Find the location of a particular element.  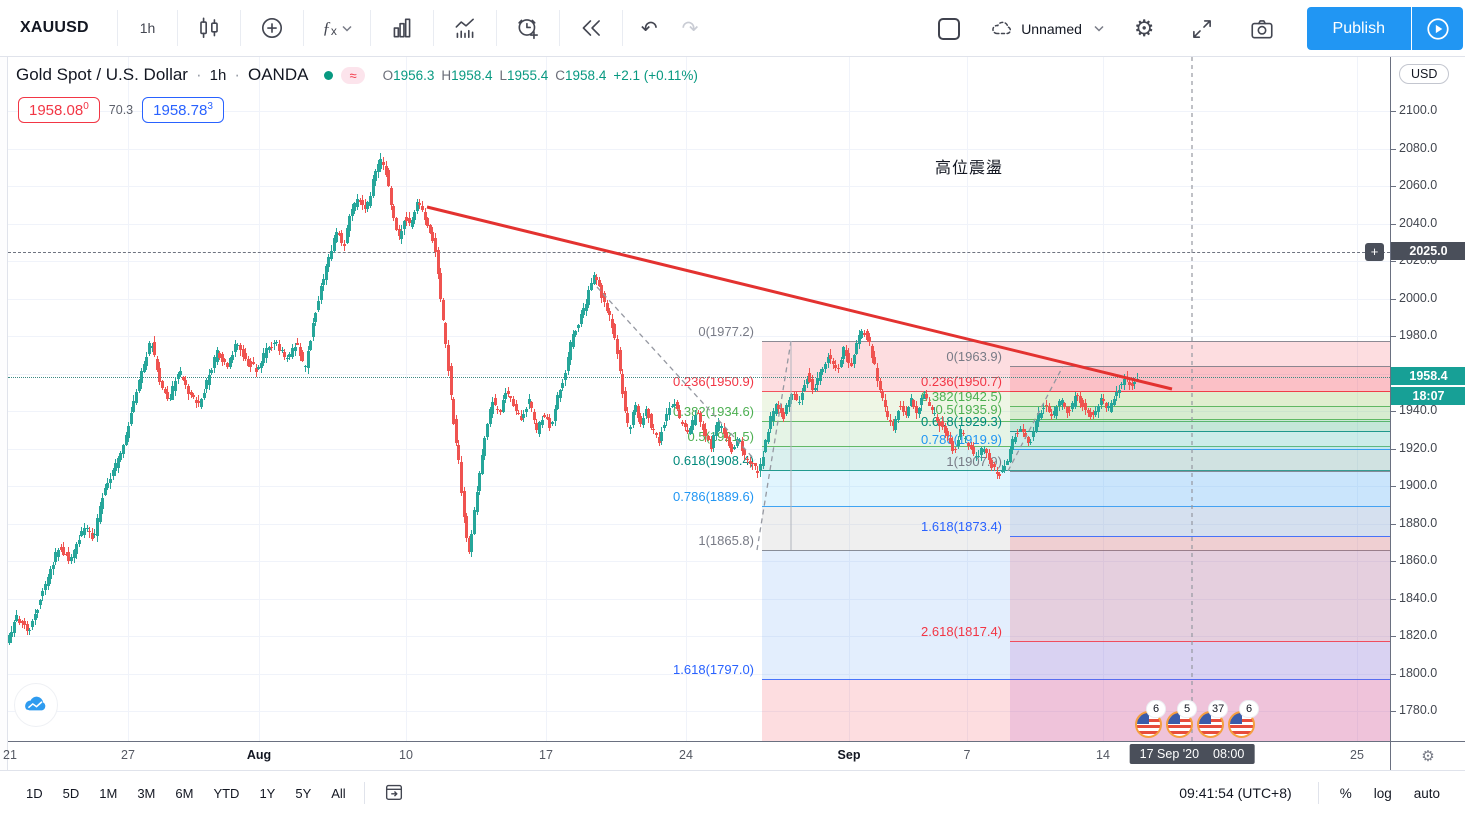

log-scale-button: log is located at coordinates (1382, 793).